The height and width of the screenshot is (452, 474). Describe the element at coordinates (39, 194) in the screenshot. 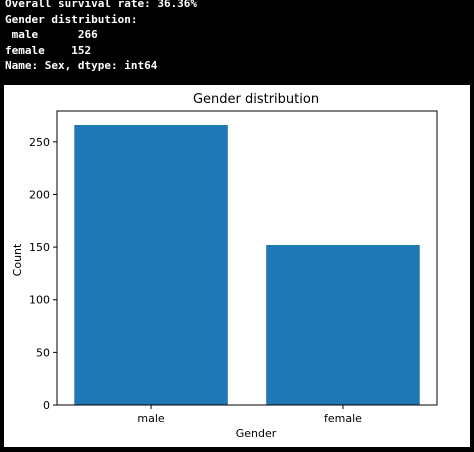

I see `y-tick-label-200: 200` at that location.